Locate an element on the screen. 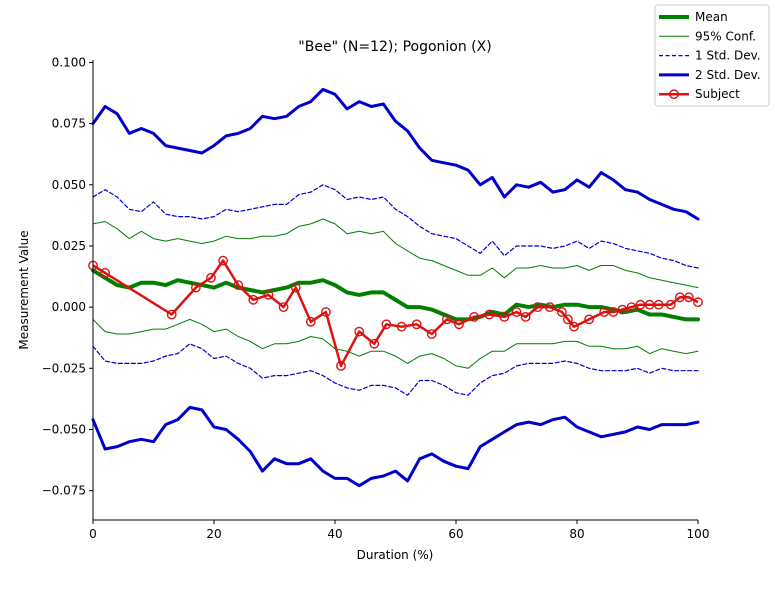  y-tick-label: 0.000 is located at coordinates (69, 307).